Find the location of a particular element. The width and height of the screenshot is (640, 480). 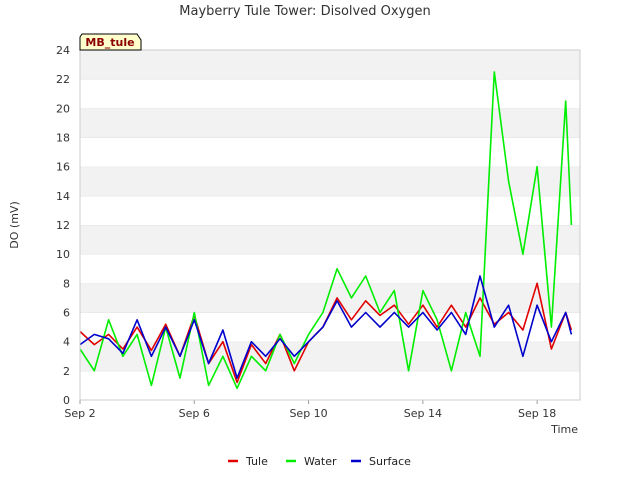

y-tick-label: 0 is located at coordinates (66, 400).